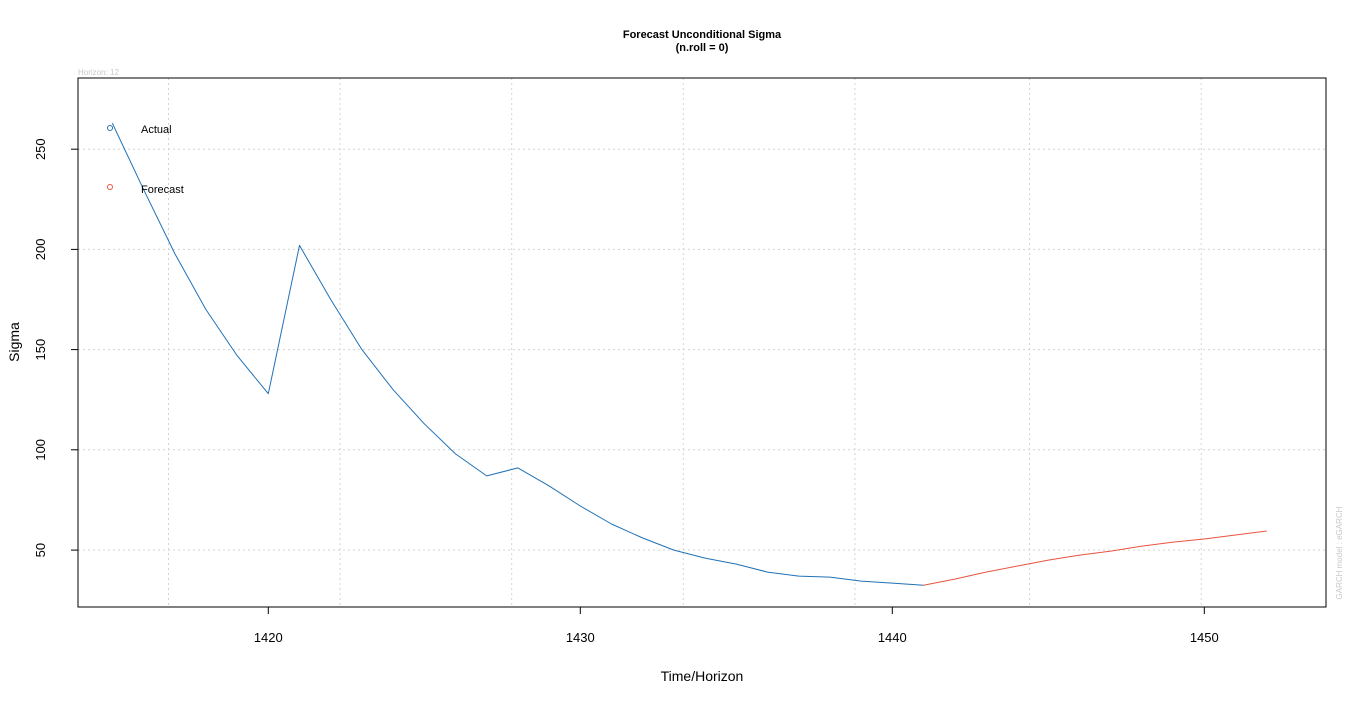 The image size is (1366, 705). What do you see at coordinates (1339, 552) in the screenshot?
I see `model-note: GARCH model : eGARCH` at bounding box center [1339, 552].